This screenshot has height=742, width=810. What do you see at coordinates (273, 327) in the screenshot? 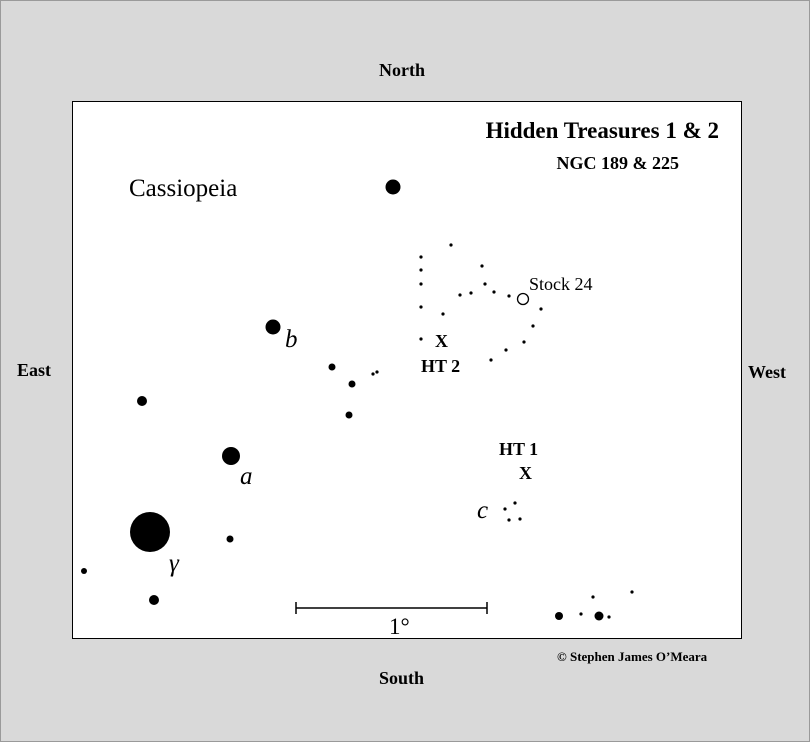
I see `star-b` at bounding box center [273, 327].